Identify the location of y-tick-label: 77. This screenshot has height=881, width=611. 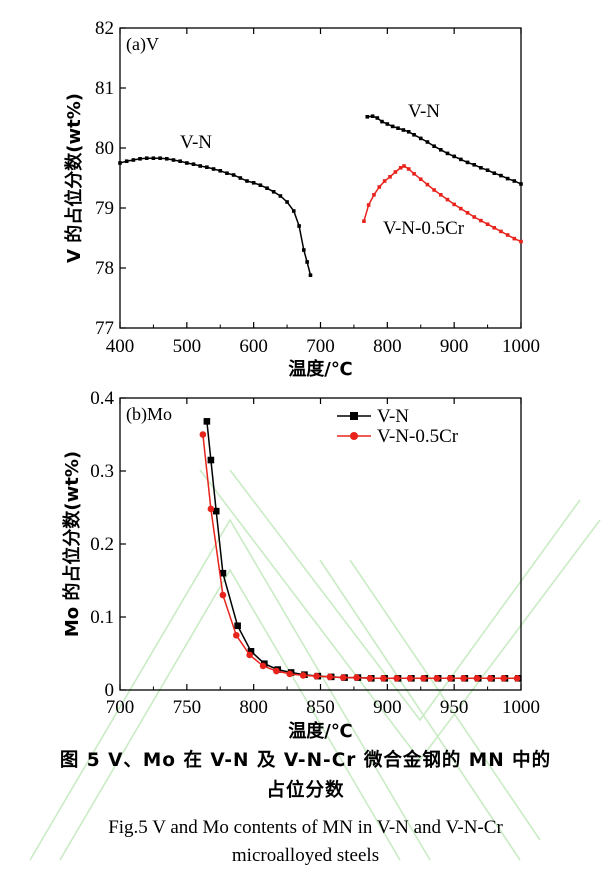
(104, 328).